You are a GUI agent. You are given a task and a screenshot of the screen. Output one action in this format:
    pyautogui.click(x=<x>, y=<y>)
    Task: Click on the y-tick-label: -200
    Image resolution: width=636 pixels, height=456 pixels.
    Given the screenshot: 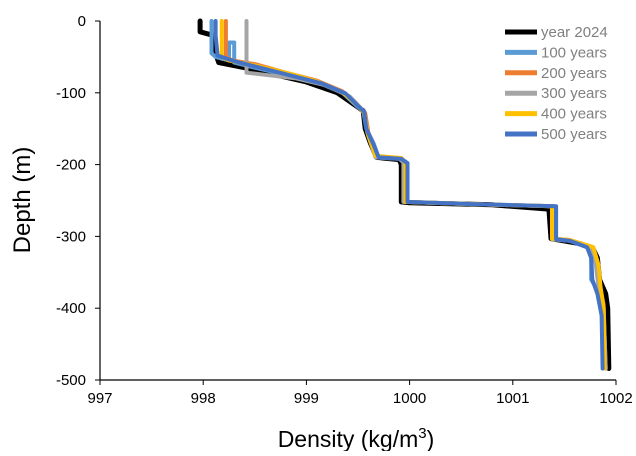 What is the action you would take?
    pyautogui.click(x=71, y=165)
    